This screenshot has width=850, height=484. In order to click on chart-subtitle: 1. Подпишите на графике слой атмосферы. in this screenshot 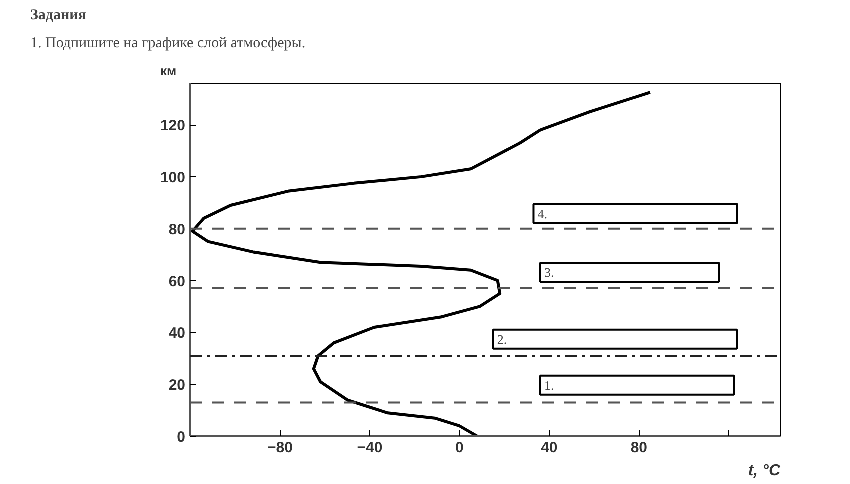, I will do `click(168, 44)`.